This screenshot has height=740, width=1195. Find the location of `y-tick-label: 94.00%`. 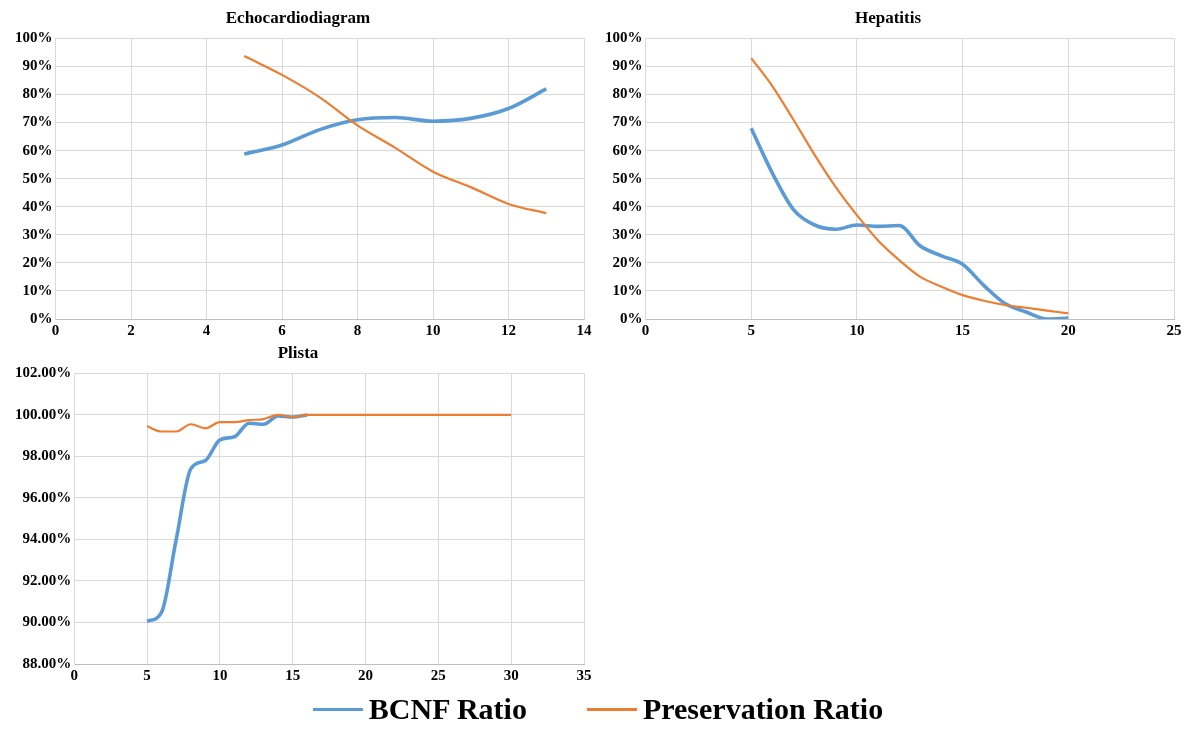

y-tick-label: 94.00% is located at coordinates (47, 538).